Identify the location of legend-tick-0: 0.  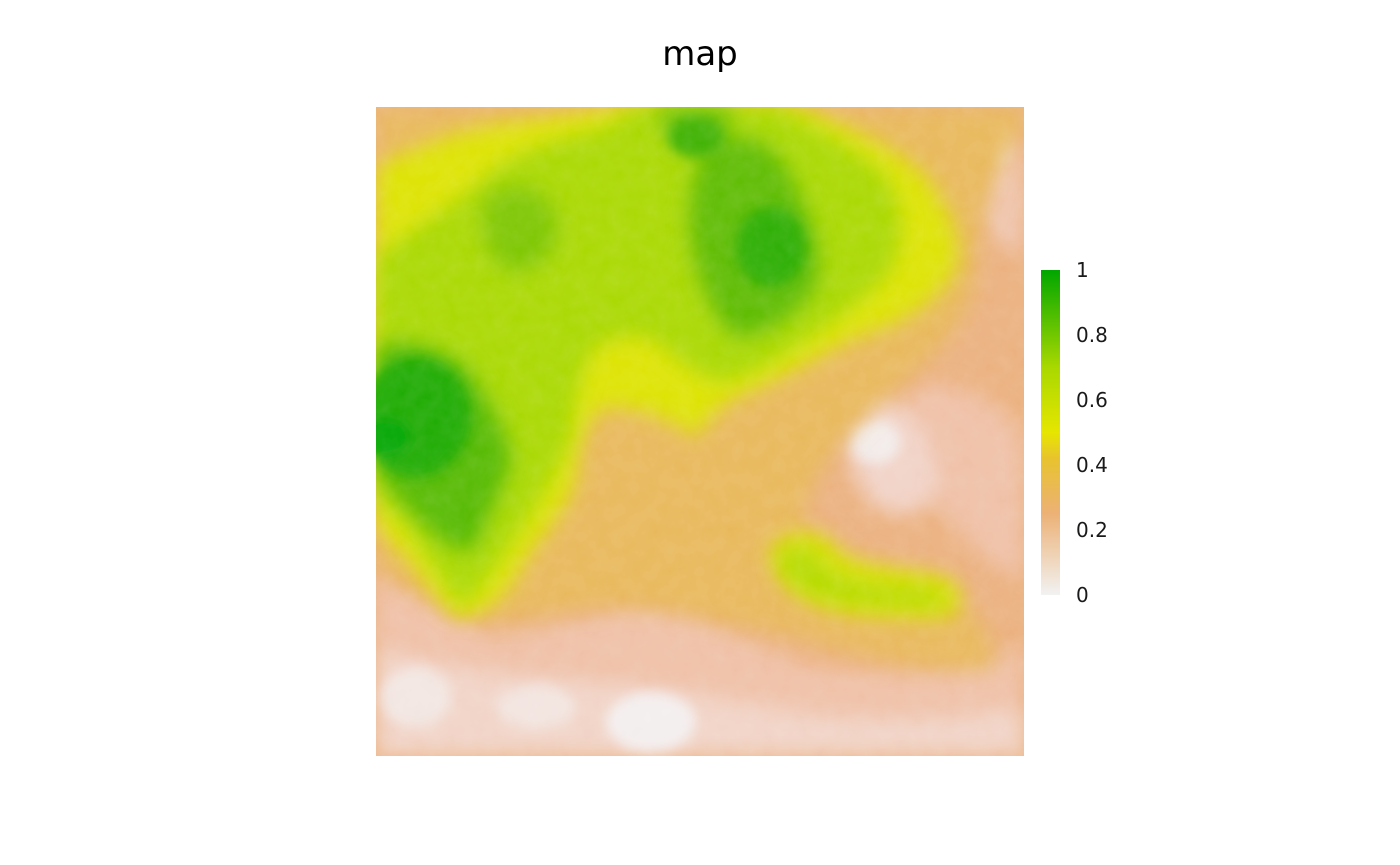
(1082, 595).